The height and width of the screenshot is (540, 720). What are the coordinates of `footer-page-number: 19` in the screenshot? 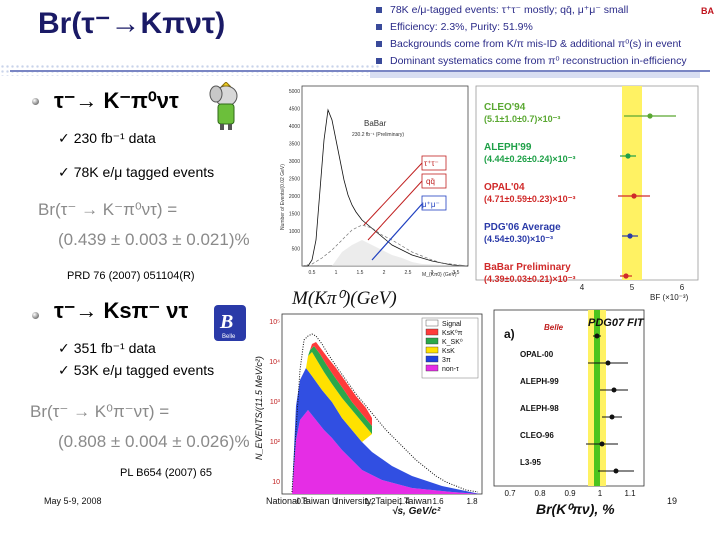 It's located at (672, 501).